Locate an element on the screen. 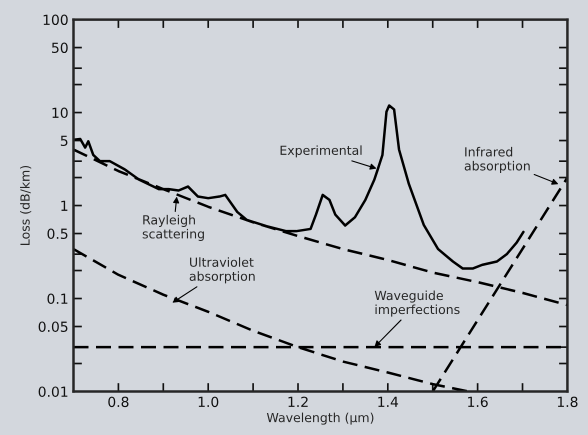 The image size is (588, 435). x-tick-label: 1.8 is located at coordinates (568, 402).